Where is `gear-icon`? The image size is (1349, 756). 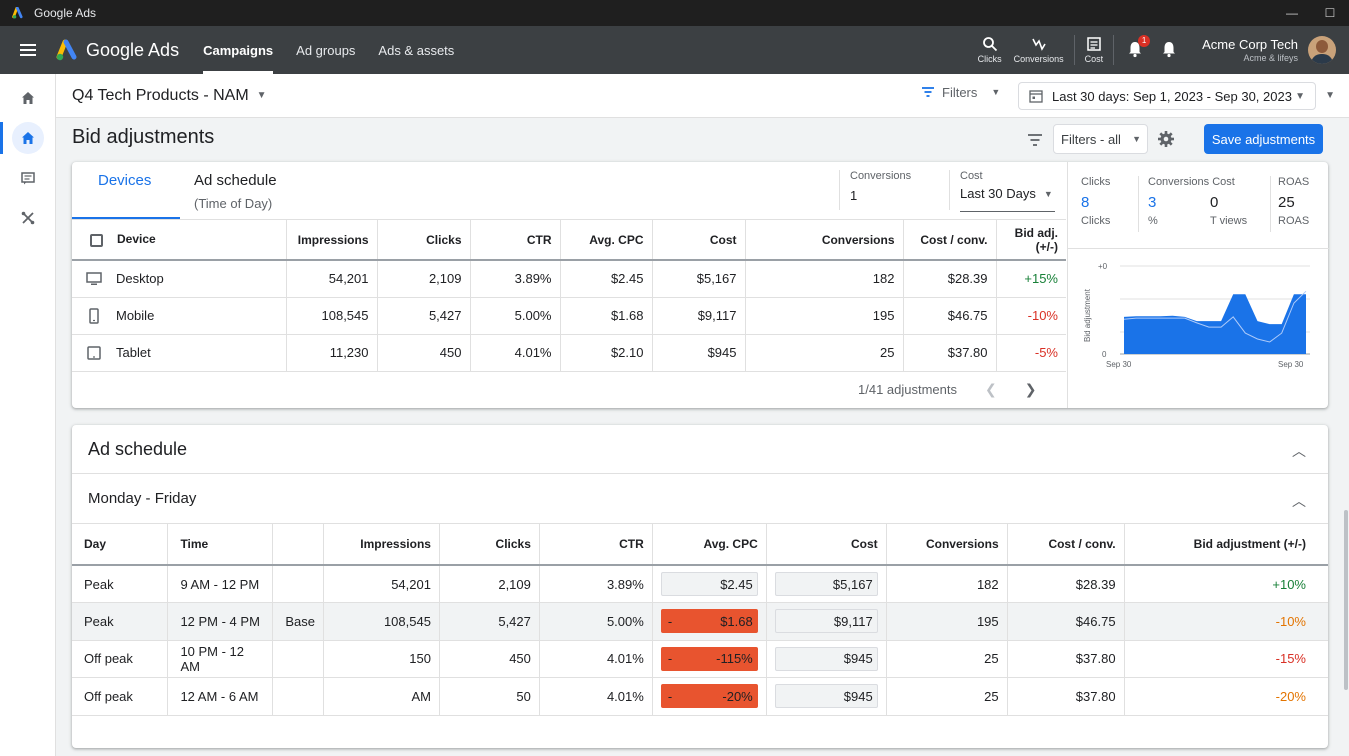
gear-icon is located at coordinates (1166, 139).